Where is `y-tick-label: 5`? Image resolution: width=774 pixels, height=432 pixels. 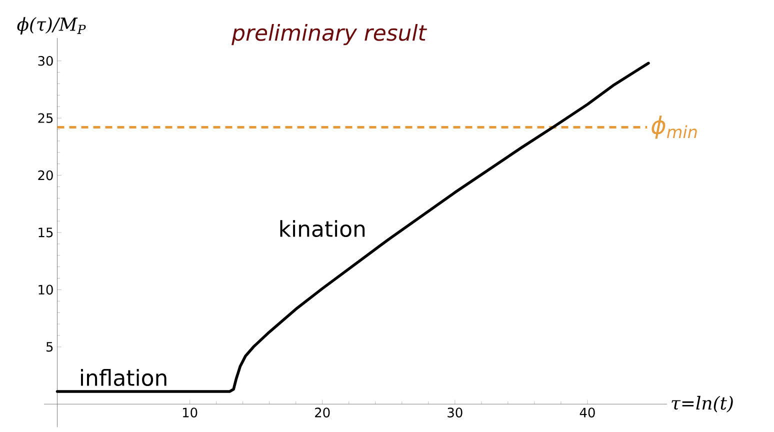 y-tick-label: 5 is located at coordinates (49, 347).